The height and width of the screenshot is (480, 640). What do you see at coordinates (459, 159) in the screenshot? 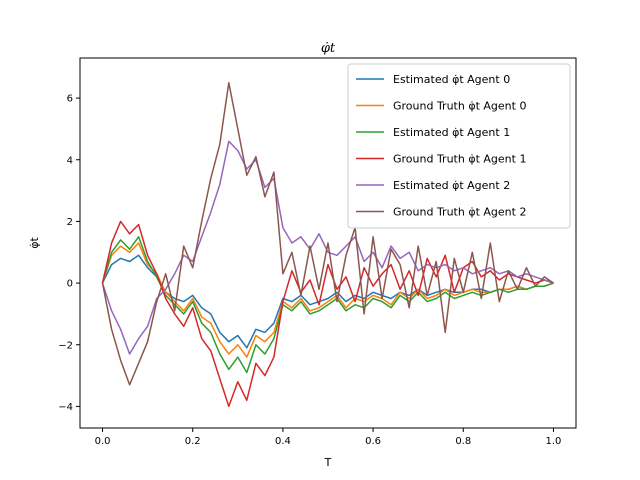
I see `legend-label-3: Ground Truth φ̇t Agent 1` at bounding box center [459, 159].